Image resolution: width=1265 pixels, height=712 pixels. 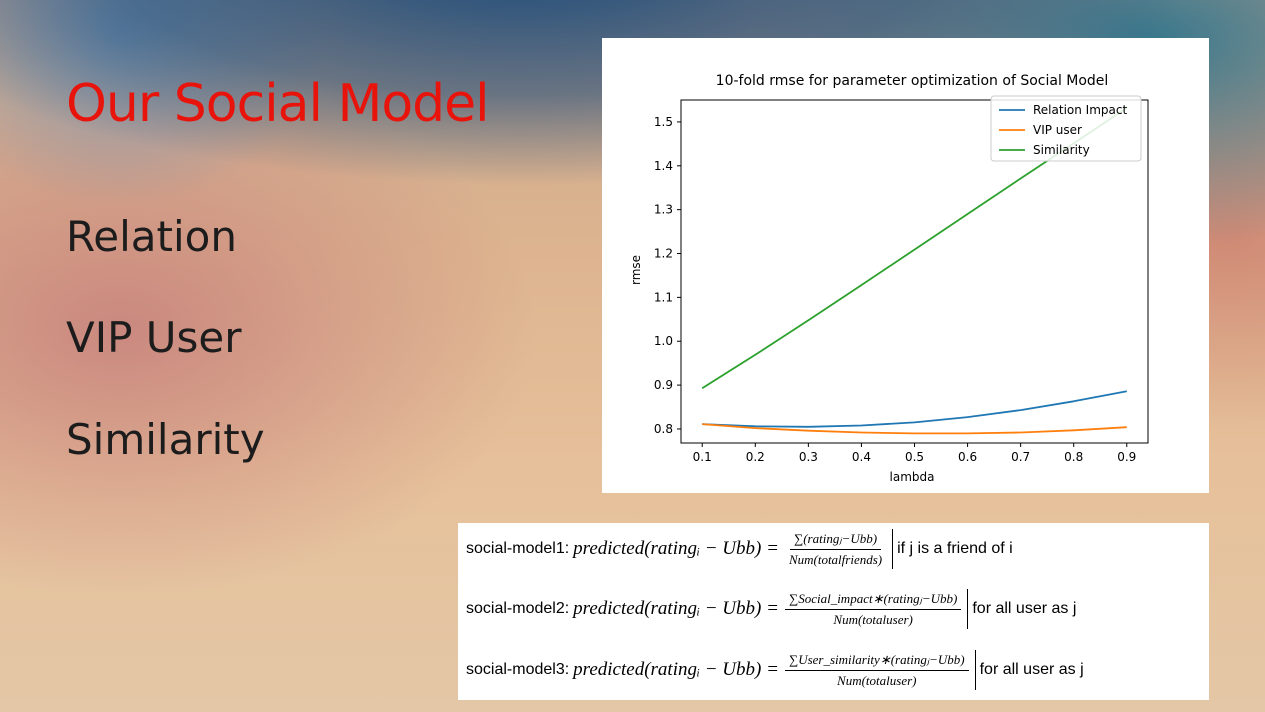 I want to click on slide-title: Our Social Model, so click(x=278, y=104).